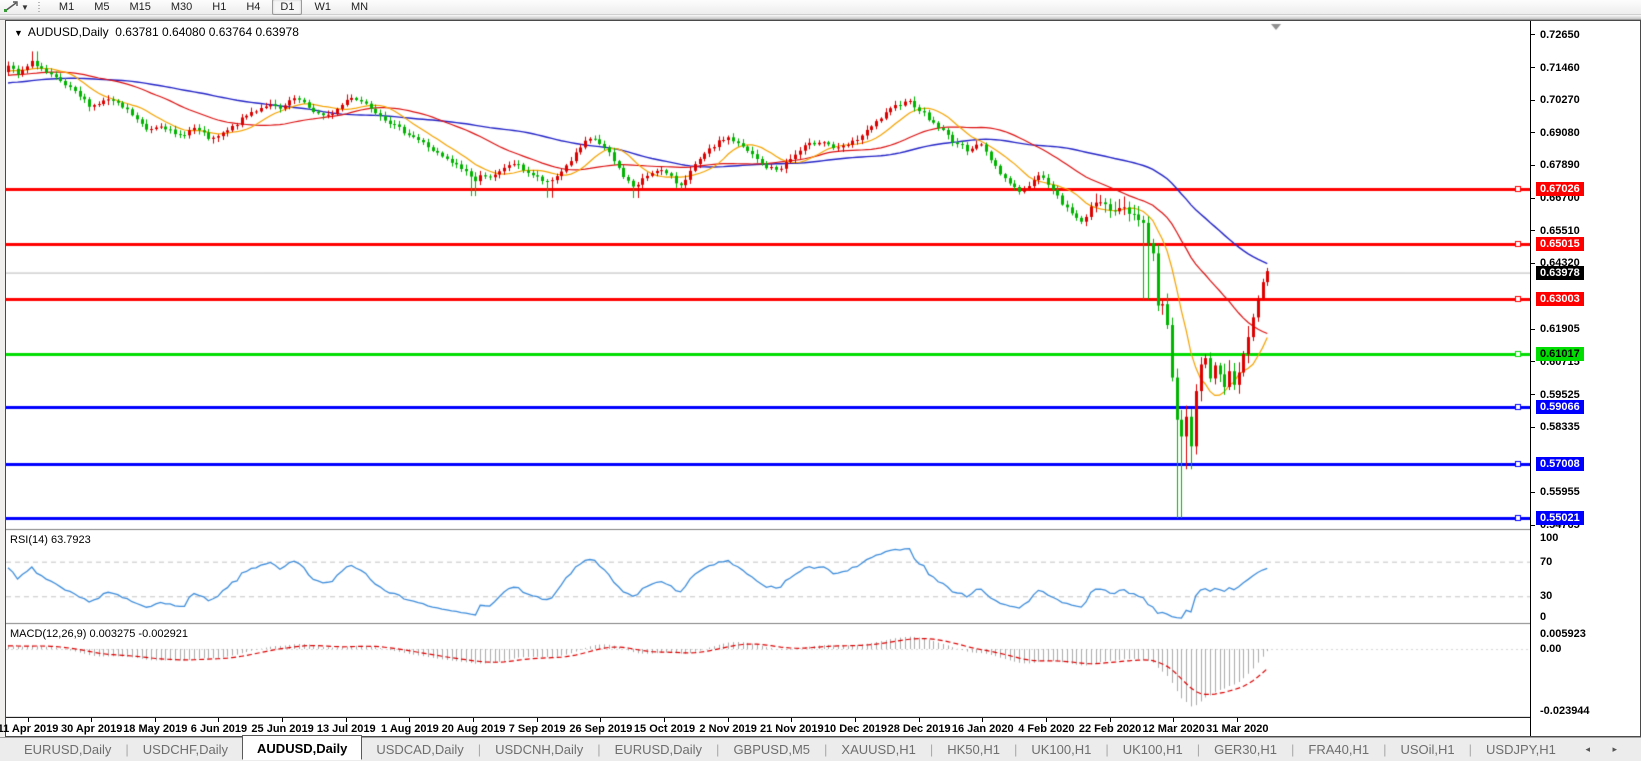 Image resolution: width=1641 pixels, height=761 pixels. Describe the element at coordinates (184, 32) in the screenshot. I see `ohlc-high: 0.64080` at that location.